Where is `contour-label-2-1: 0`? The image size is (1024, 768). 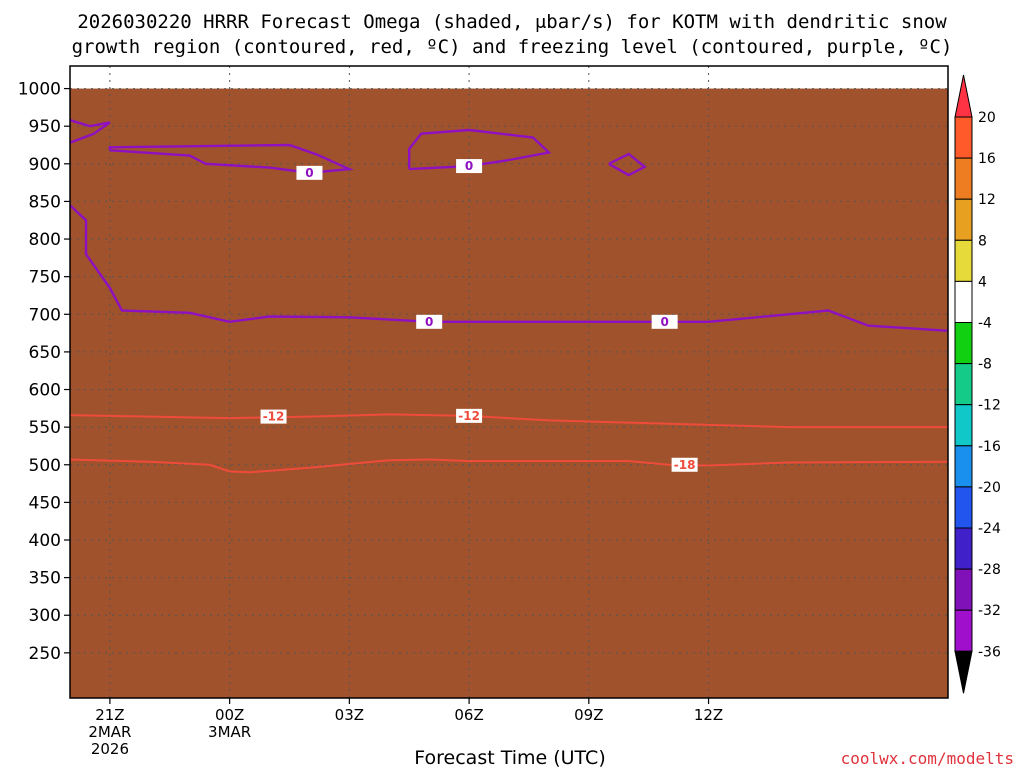
contour-label-2-1: 0 is located at coordinates (664, 322).